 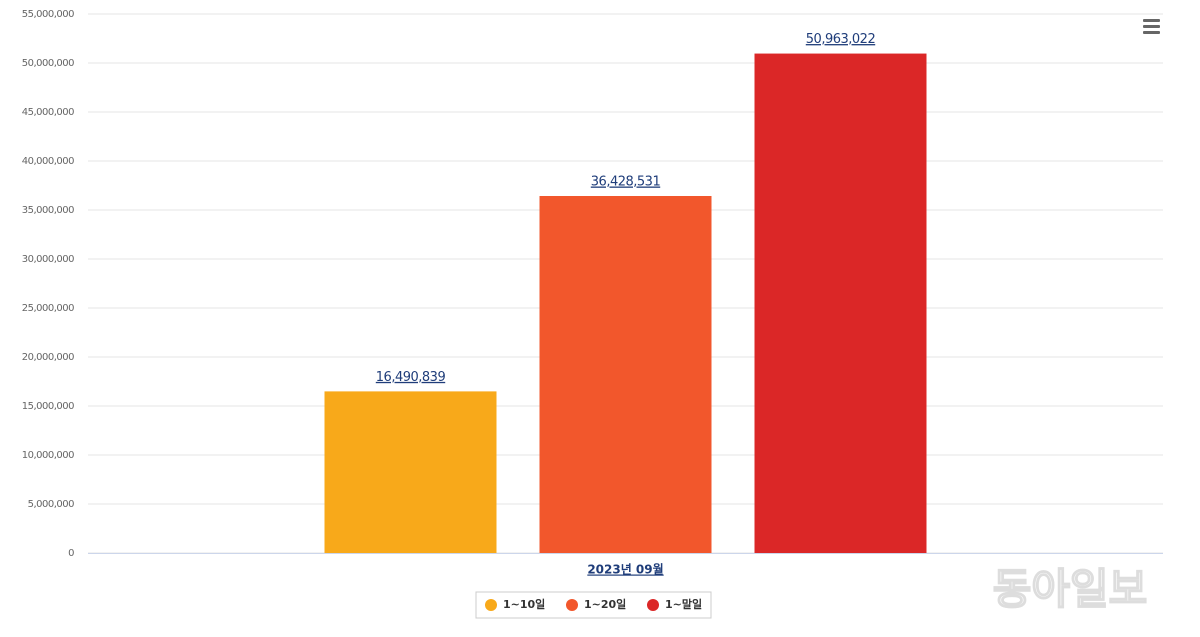 What do you see at coordinates (71, 553) in the screenshot?
I see `y-tick-label: 0` at bounding box center [71, 553].